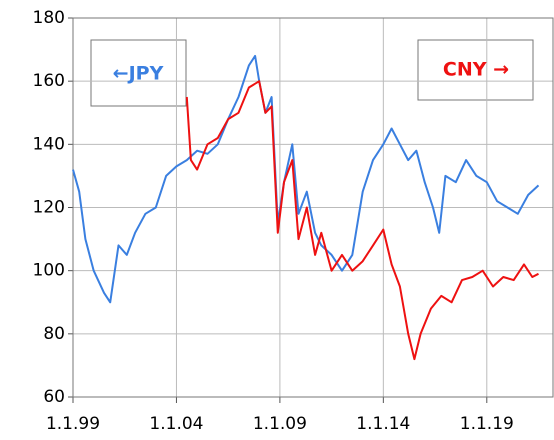 The image size is (554, 440). I want to click on y-tick-label: 140, so click(49, 144).